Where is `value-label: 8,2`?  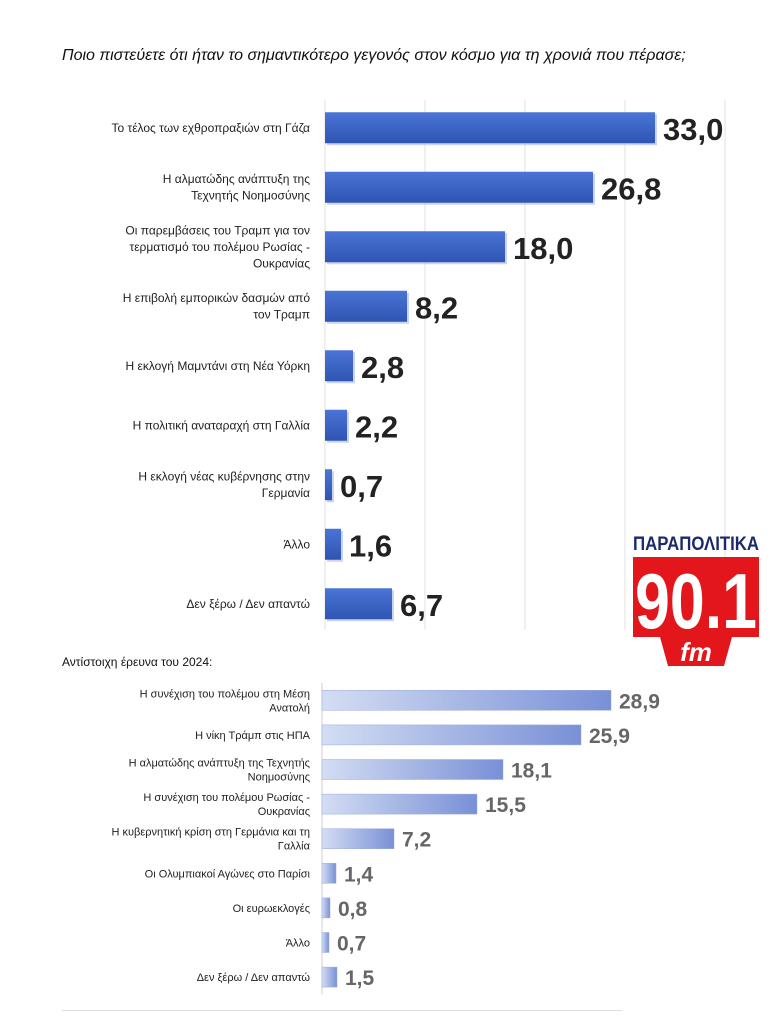
value-label: 8,2 is located at coordinates (436, 307).